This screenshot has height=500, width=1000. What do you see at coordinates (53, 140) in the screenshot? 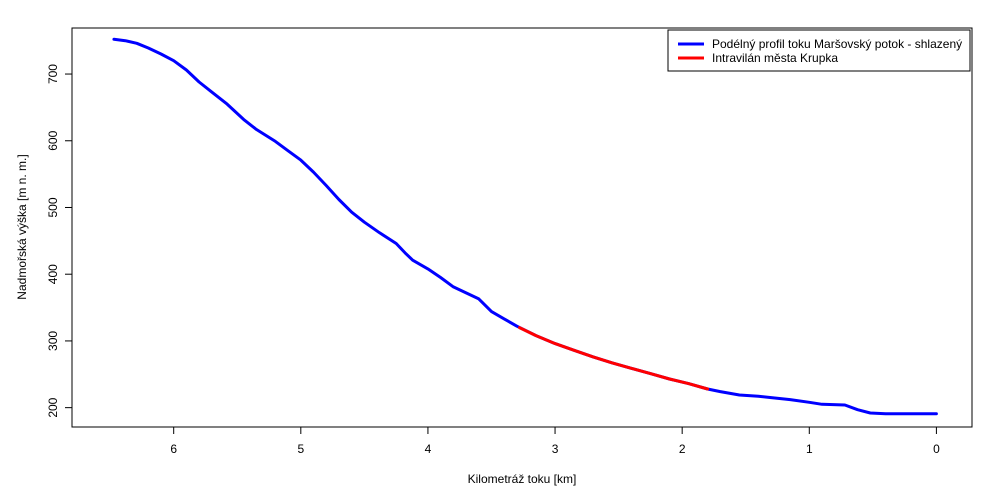
I see `y-tick-label: 600` at bounding box center [53, 140].